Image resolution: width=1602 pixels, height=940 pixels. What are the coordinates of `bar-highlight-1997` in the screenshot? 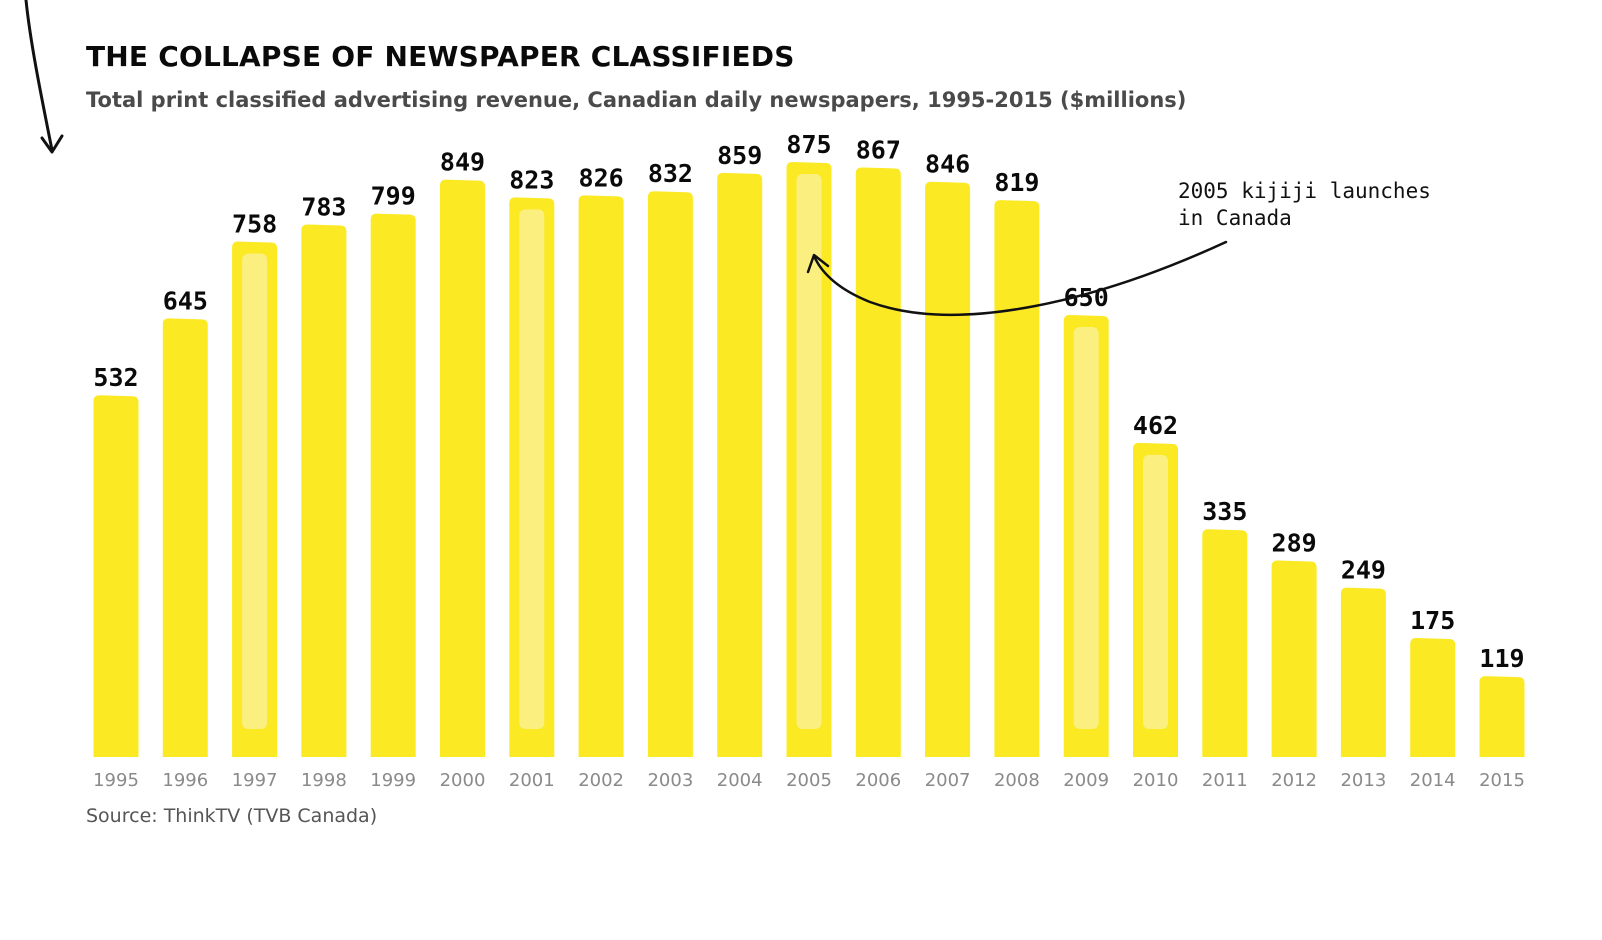 It's located at (255, 491).